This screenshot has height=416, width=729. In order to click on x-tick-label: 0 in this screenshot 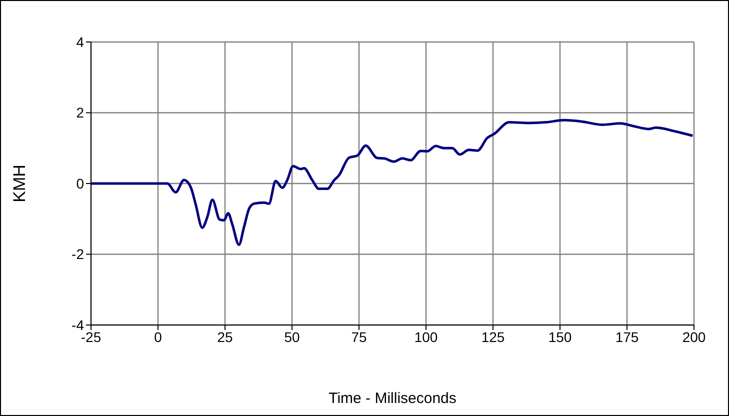, I will do `click(158, 336)`.